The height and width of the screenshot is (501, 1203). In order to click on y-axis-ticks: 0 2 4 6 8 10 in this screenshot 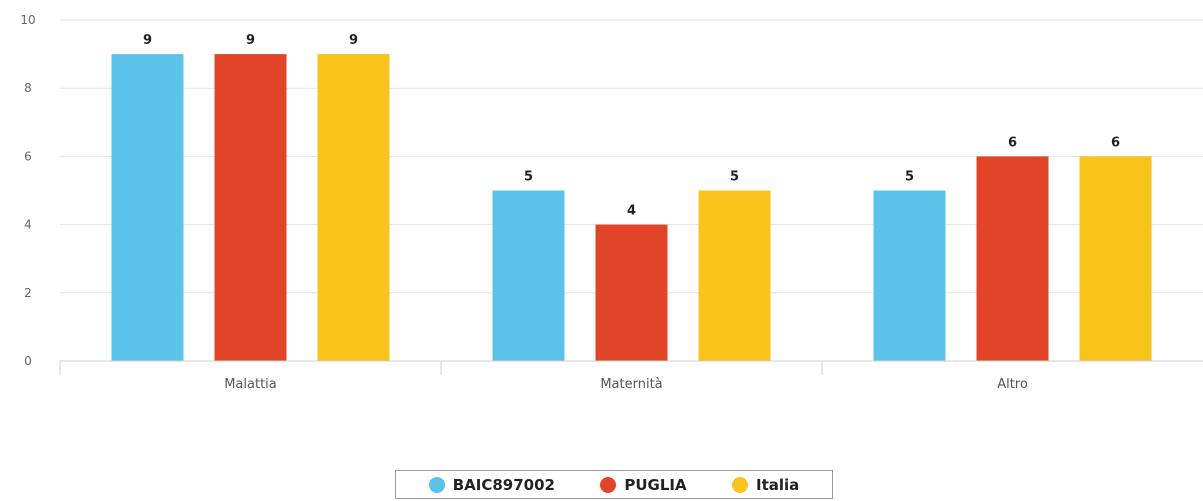, I will do `click(27, 190)`.